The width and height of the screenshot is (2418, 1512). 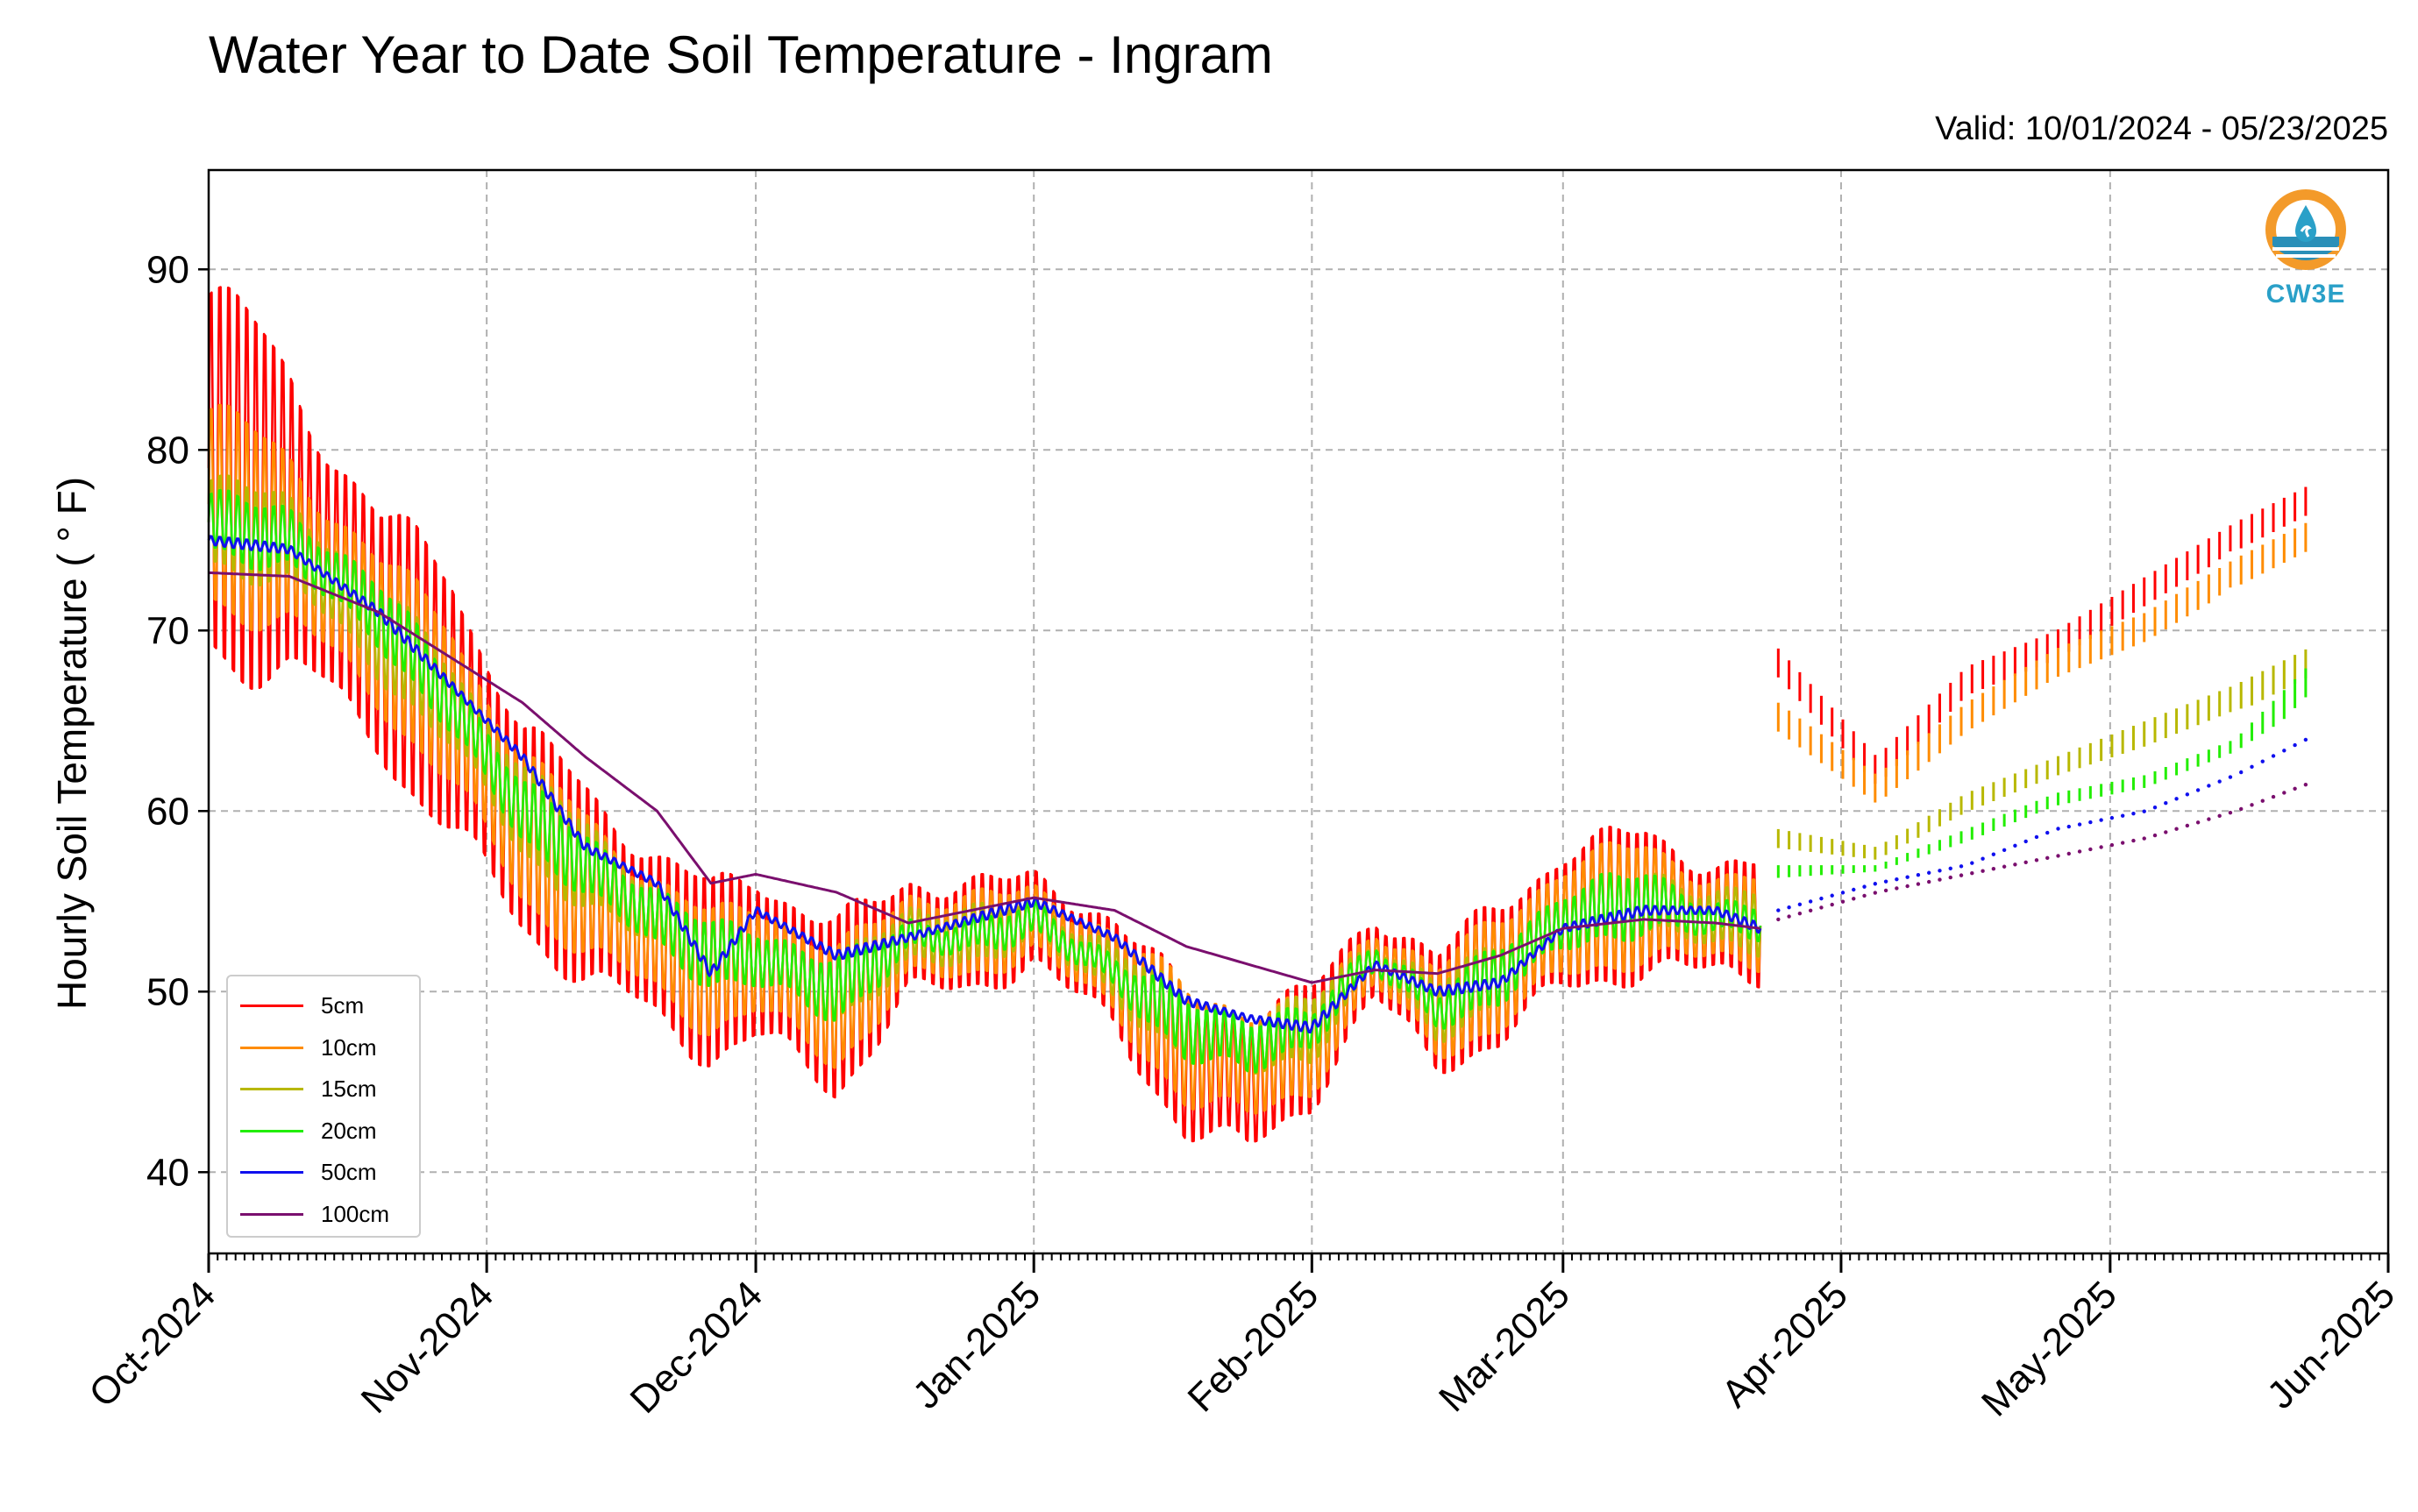 I want to click on y-tick-label: 80, so click(x=167, y=450).